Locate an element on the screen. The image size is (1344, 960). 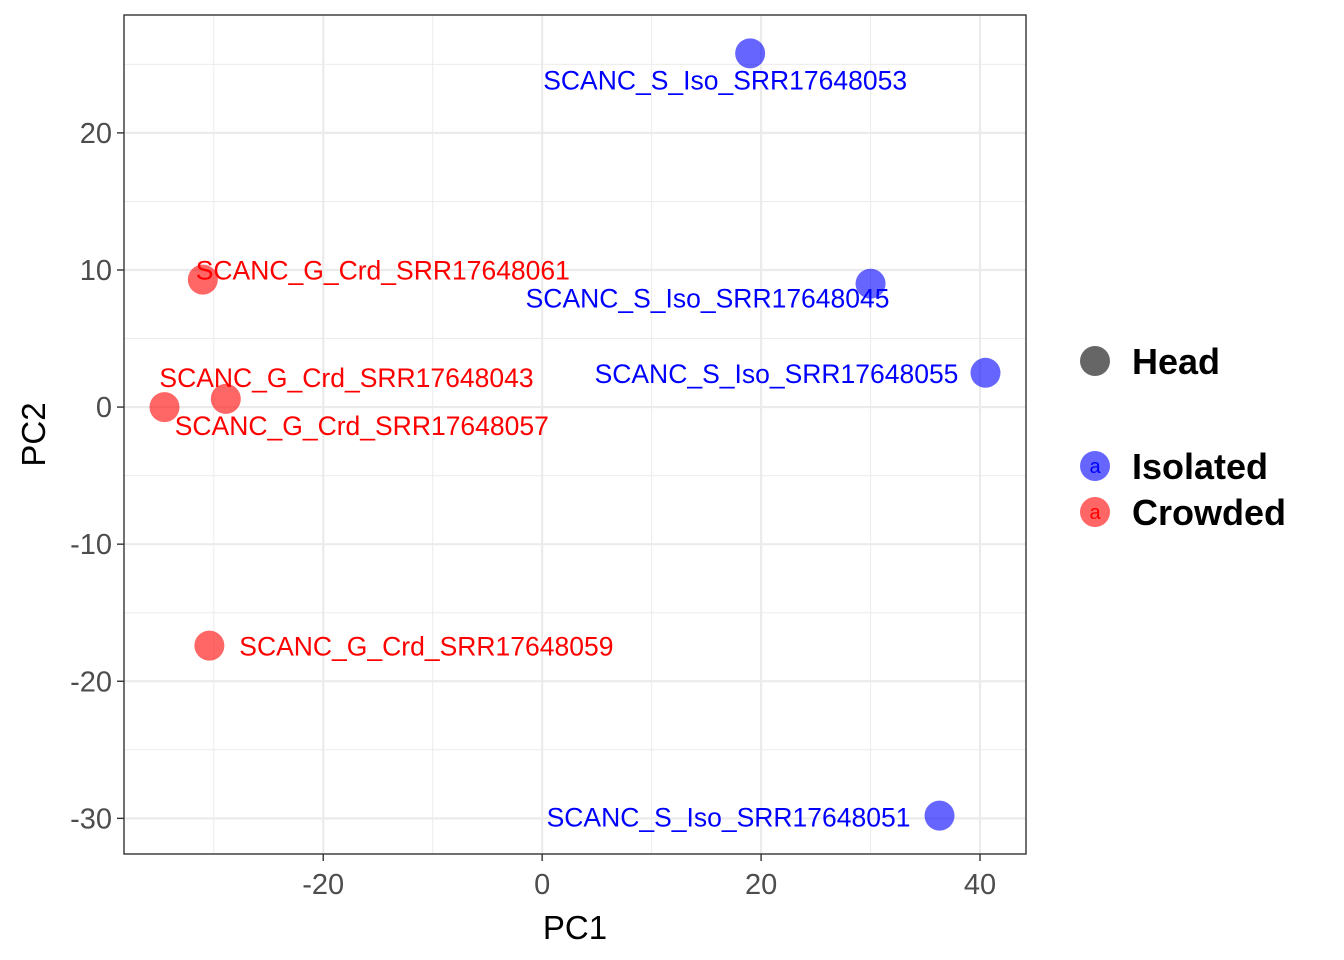
legend-label-isolated: Isolated is located at coordinates (1200, 466).